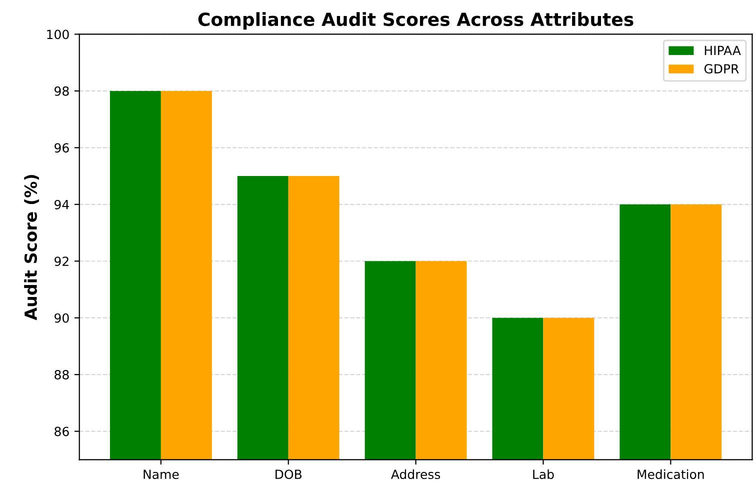  I want to click on y-tick-label: 86, so click(61, 431).